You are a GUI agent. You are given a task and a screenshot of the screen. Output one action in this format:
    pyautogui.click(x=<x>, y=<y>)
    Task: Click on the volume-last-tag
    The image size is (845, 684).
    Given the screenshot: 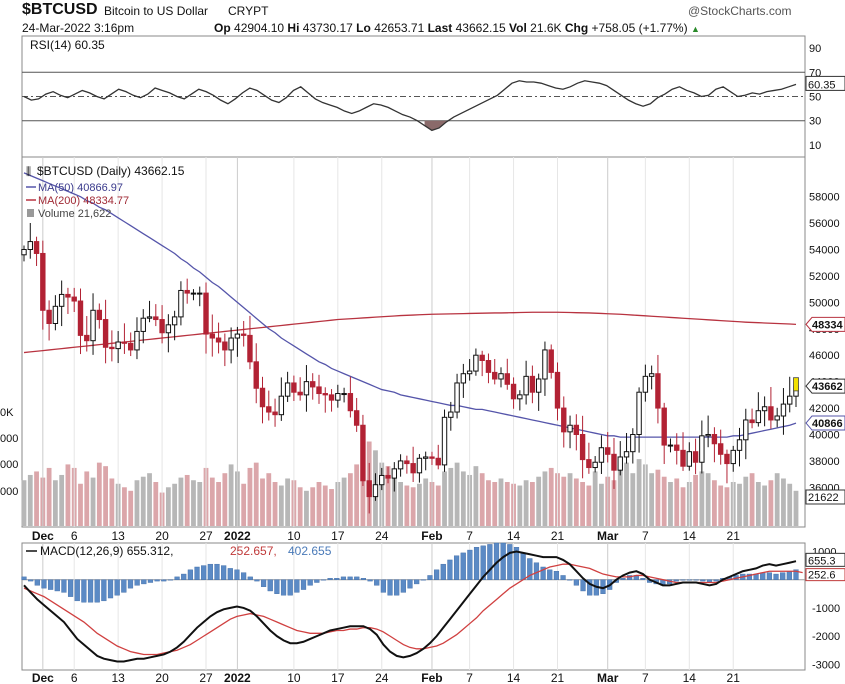 What is the action you would take?
    pyautogui.click(x=825, y=497)
    